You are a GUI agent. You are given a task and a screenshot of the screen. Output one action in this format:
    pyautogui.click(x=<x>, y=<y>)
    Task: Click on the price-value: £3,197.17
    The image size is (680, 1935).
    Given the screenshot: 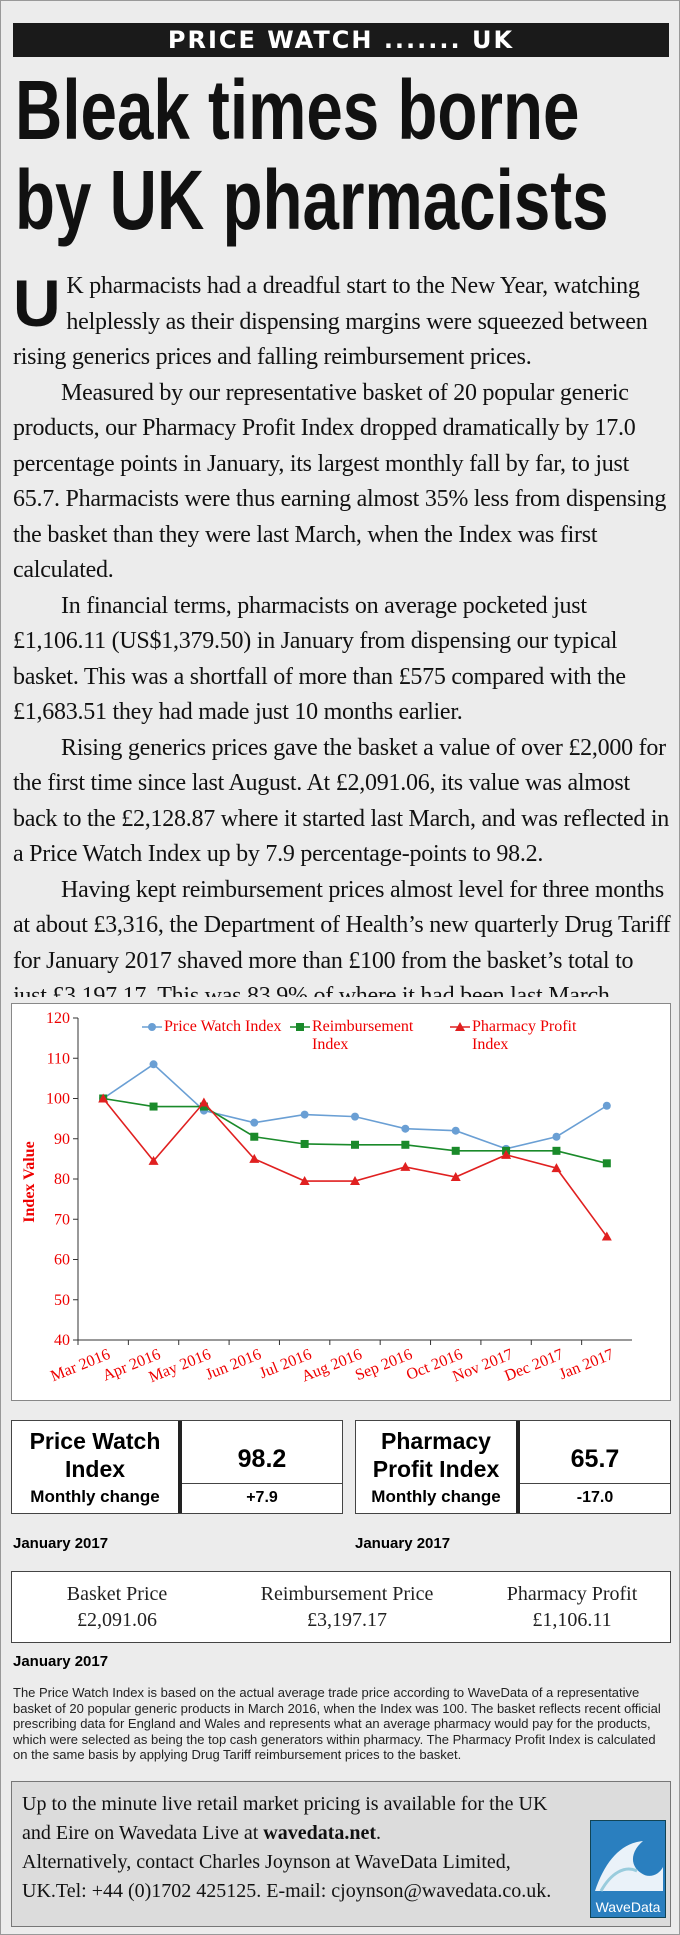 What is the action you would take?
    pyautogui.click(x=347, y=1620)
    